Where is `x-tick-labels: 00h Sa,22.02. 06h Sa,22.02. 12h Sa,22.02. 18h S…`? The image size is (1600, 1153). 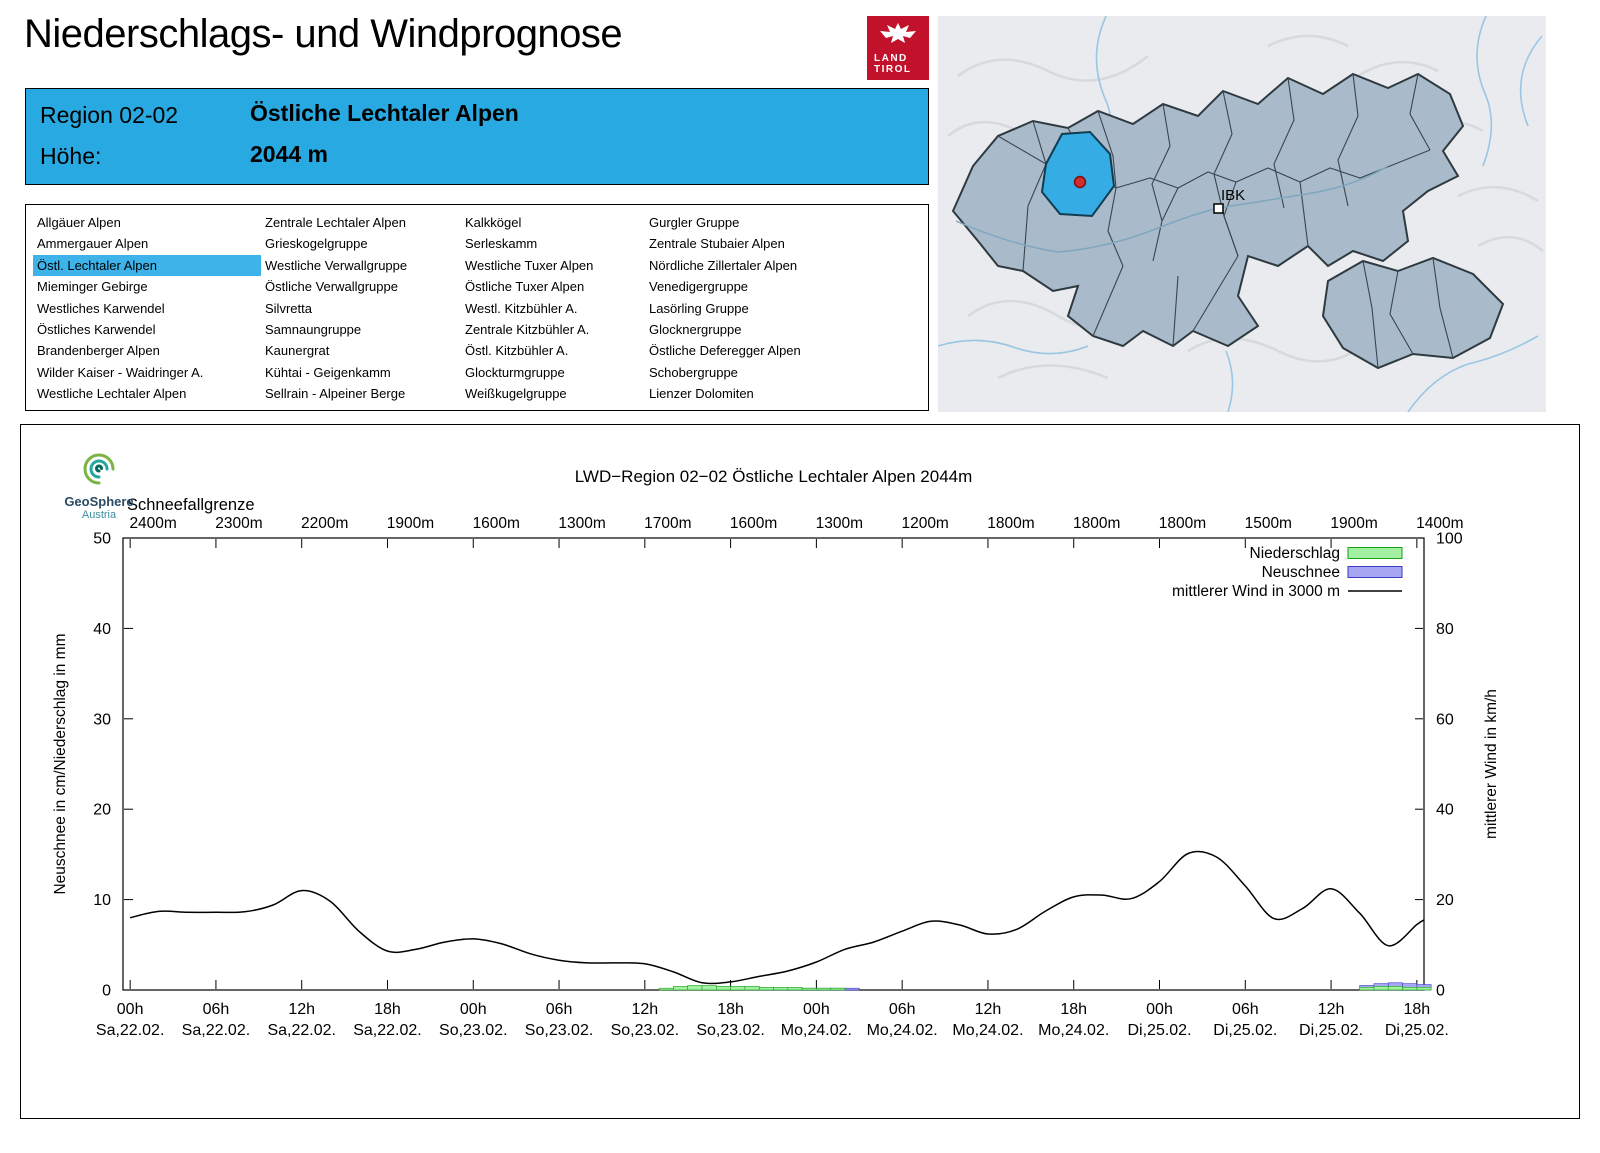
x-tick-labels: 00h Sa,22.02. 06h Sa,22.02. 12h Sa,22.02. 18h S… is located at coordinates (772, 1020).